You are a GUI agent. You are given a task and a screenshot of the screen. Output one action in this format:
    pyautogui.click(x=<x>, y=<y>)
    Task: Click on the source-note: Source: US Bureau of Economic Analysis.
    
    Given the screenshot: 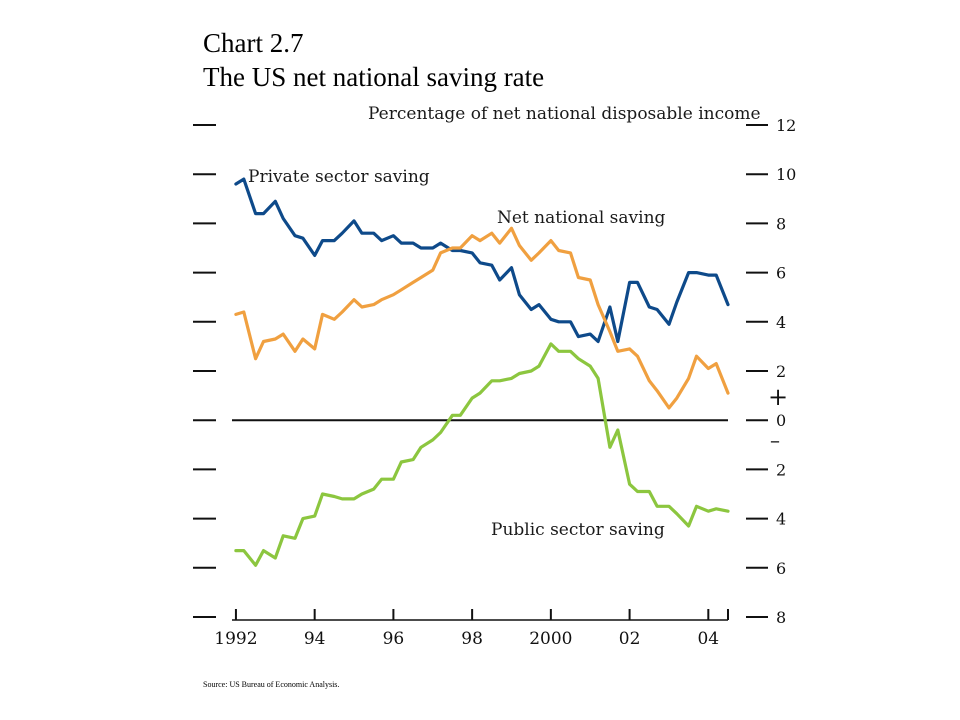 What is the action you would take?
    pyautogui.click(x=271, y=684)
    